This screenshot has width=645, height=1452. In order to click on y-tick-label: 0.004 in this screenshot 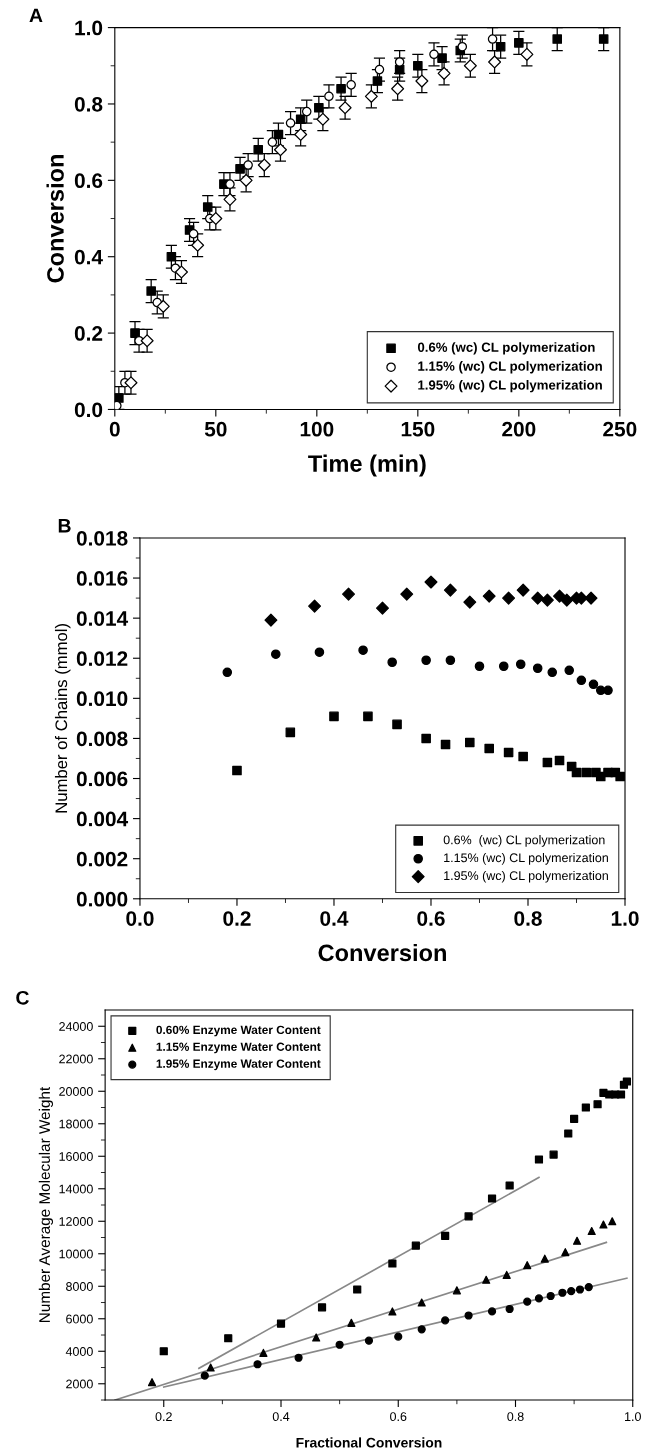, I will do `click(102, 819)`.